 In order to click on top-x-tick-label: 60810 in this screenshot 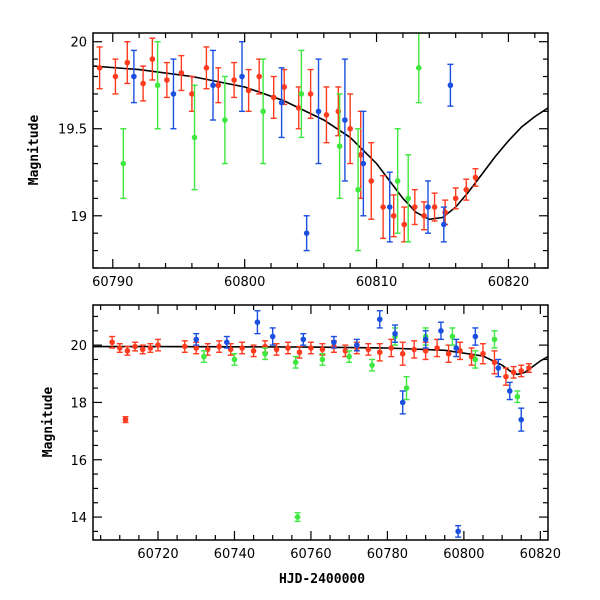, I will do `click(376, 282)`.